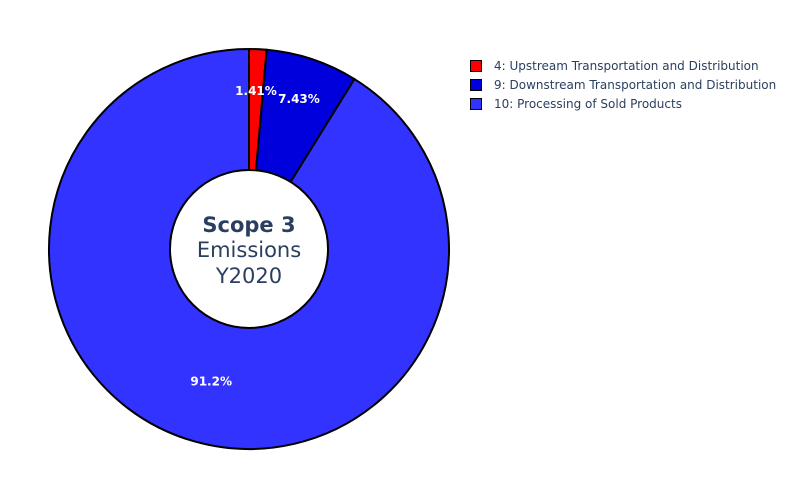 This screenshot has height=504, width=800. I want to click on center-title: Scope 3, so click(248, 225).